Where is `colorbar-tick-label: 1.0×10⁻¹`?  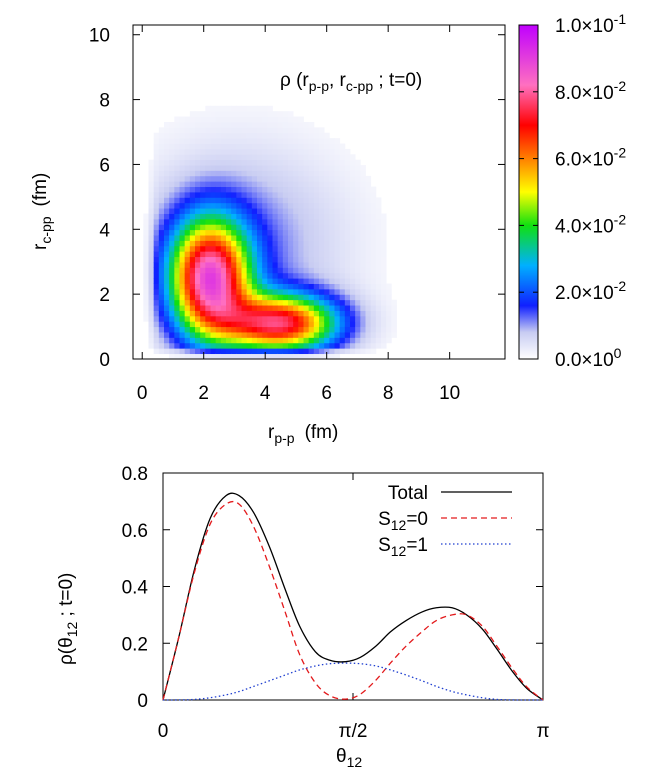
colorbar-tick-label: 1.0×10⁻¹ is located at coordinates (590, 24).